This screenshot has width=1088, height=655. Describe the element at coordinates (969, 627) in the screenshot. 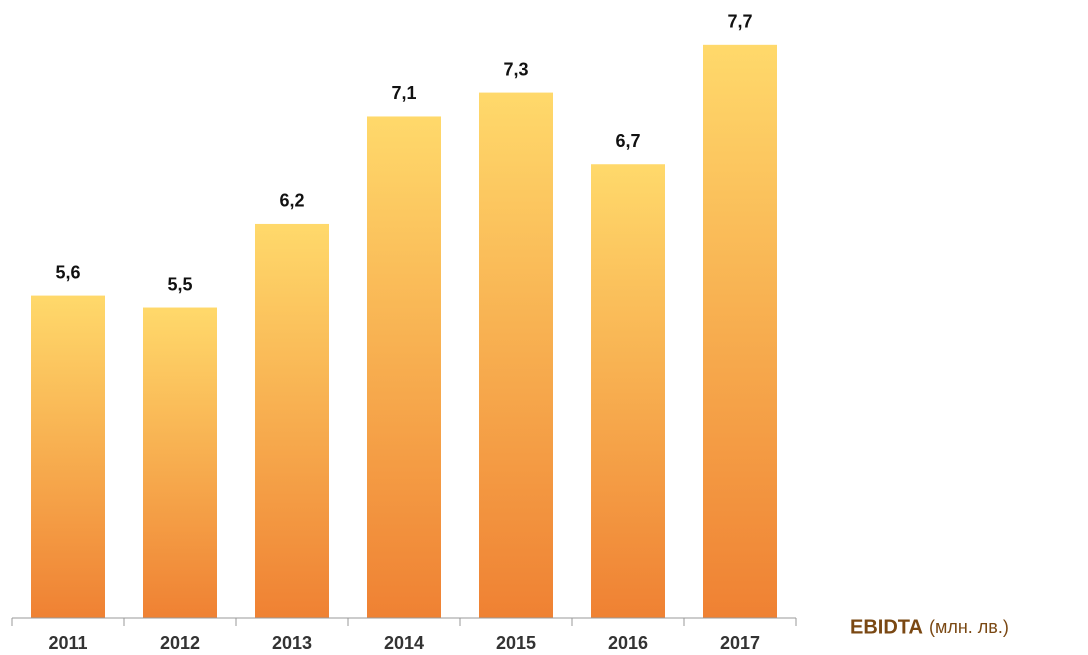

I see `legend-unit: (млн. лв.)` at that location.